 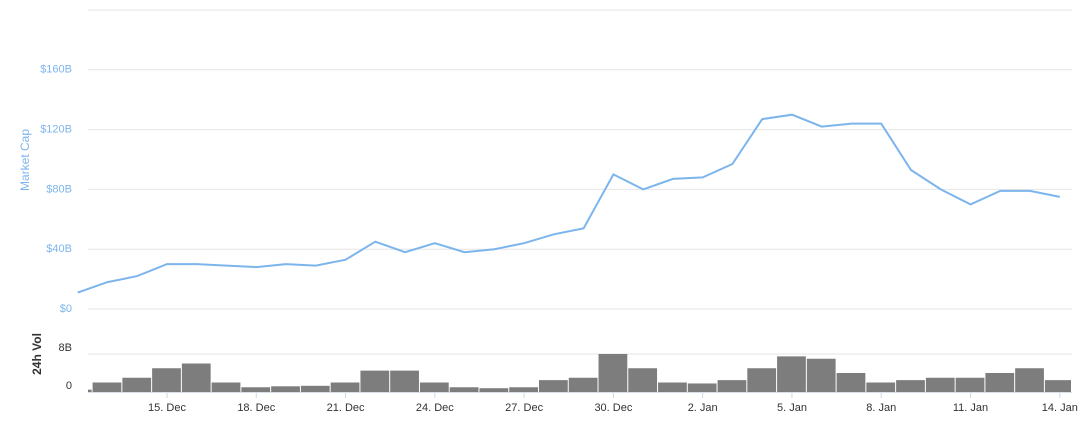 What do you see at coordinates (69, 386) in the screenshot?
I see `y-tick-label: 0` at bounding box center [69, 386].